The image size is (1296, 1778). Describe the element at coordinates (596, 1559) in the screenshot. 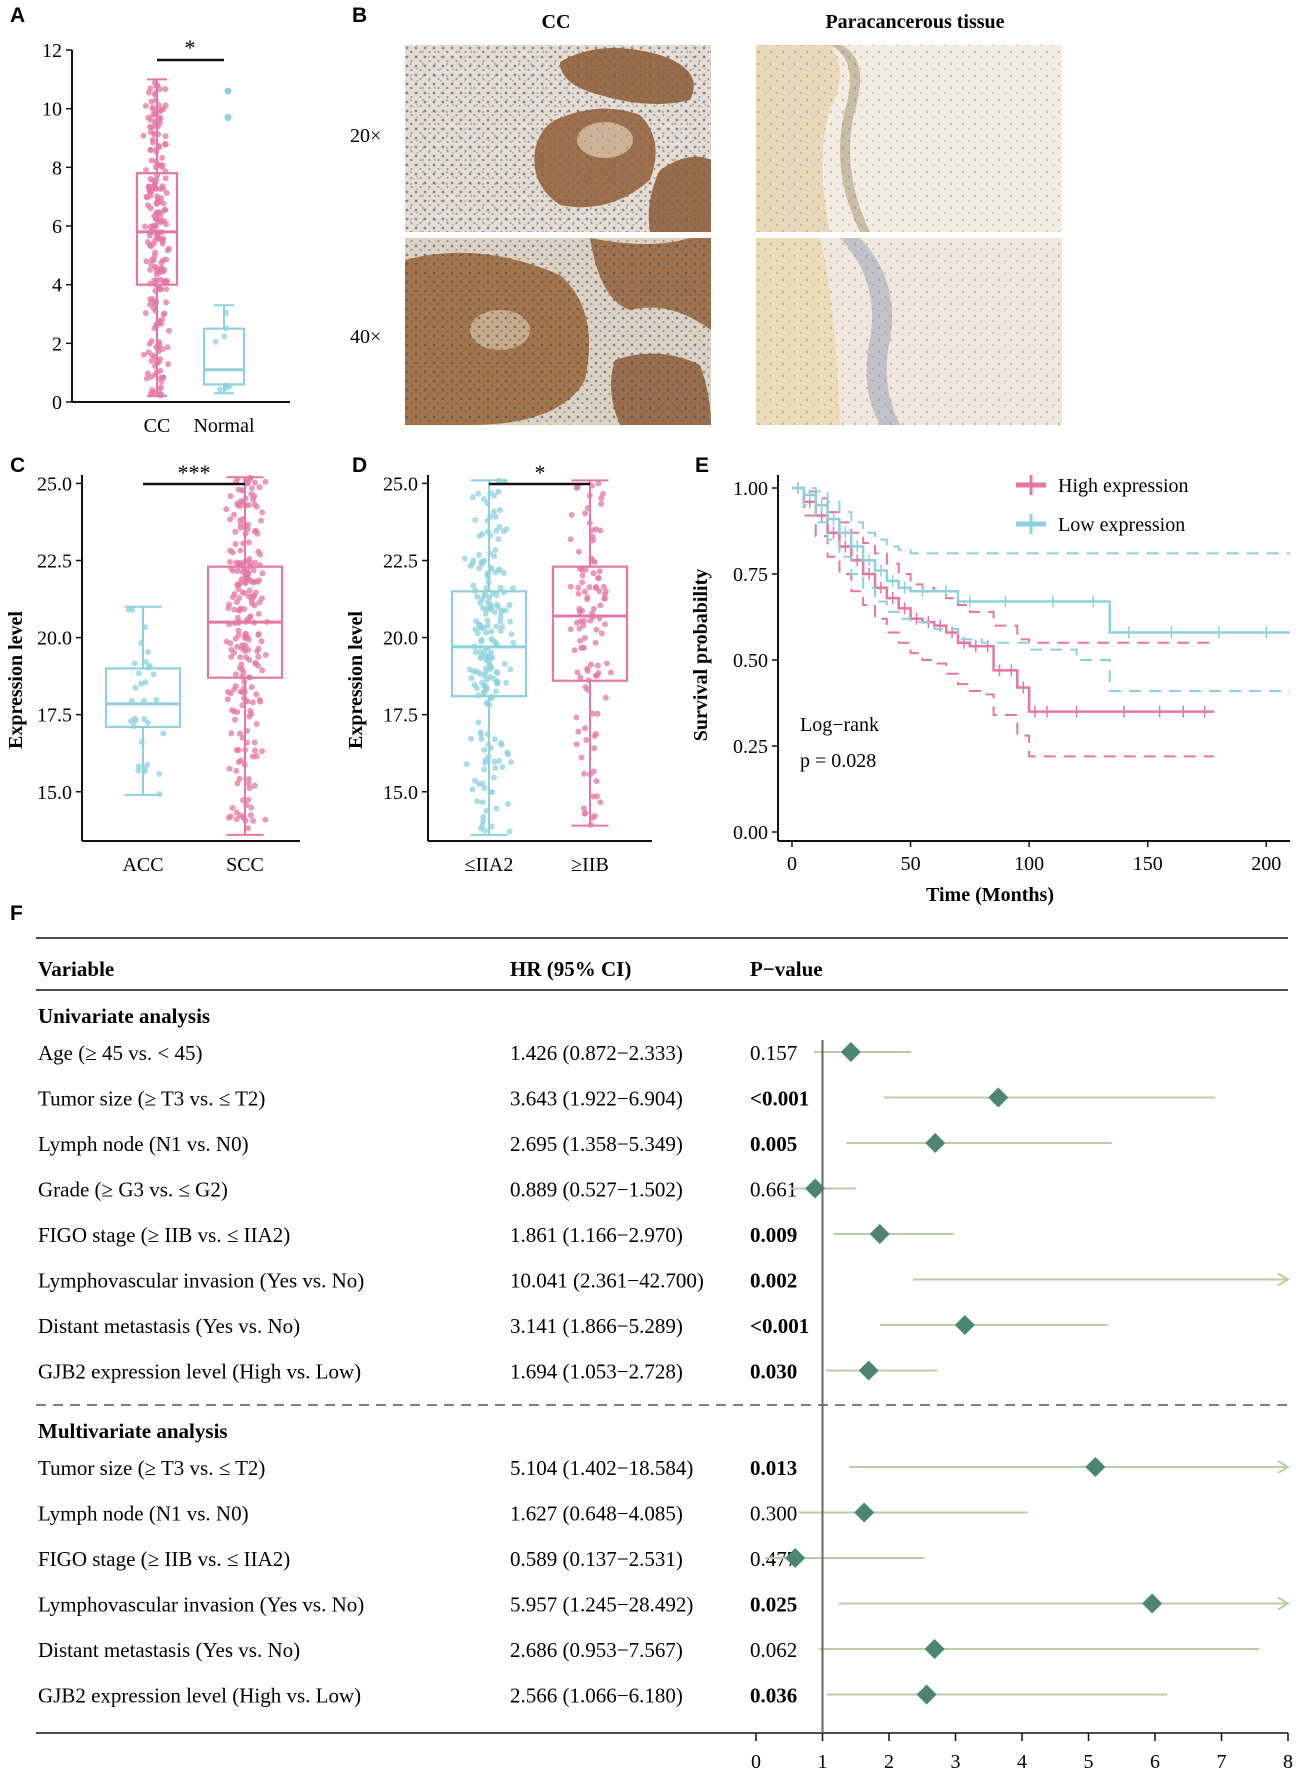

I see `f-row-hr: 0.589 (0.137−2.531)` at that location.